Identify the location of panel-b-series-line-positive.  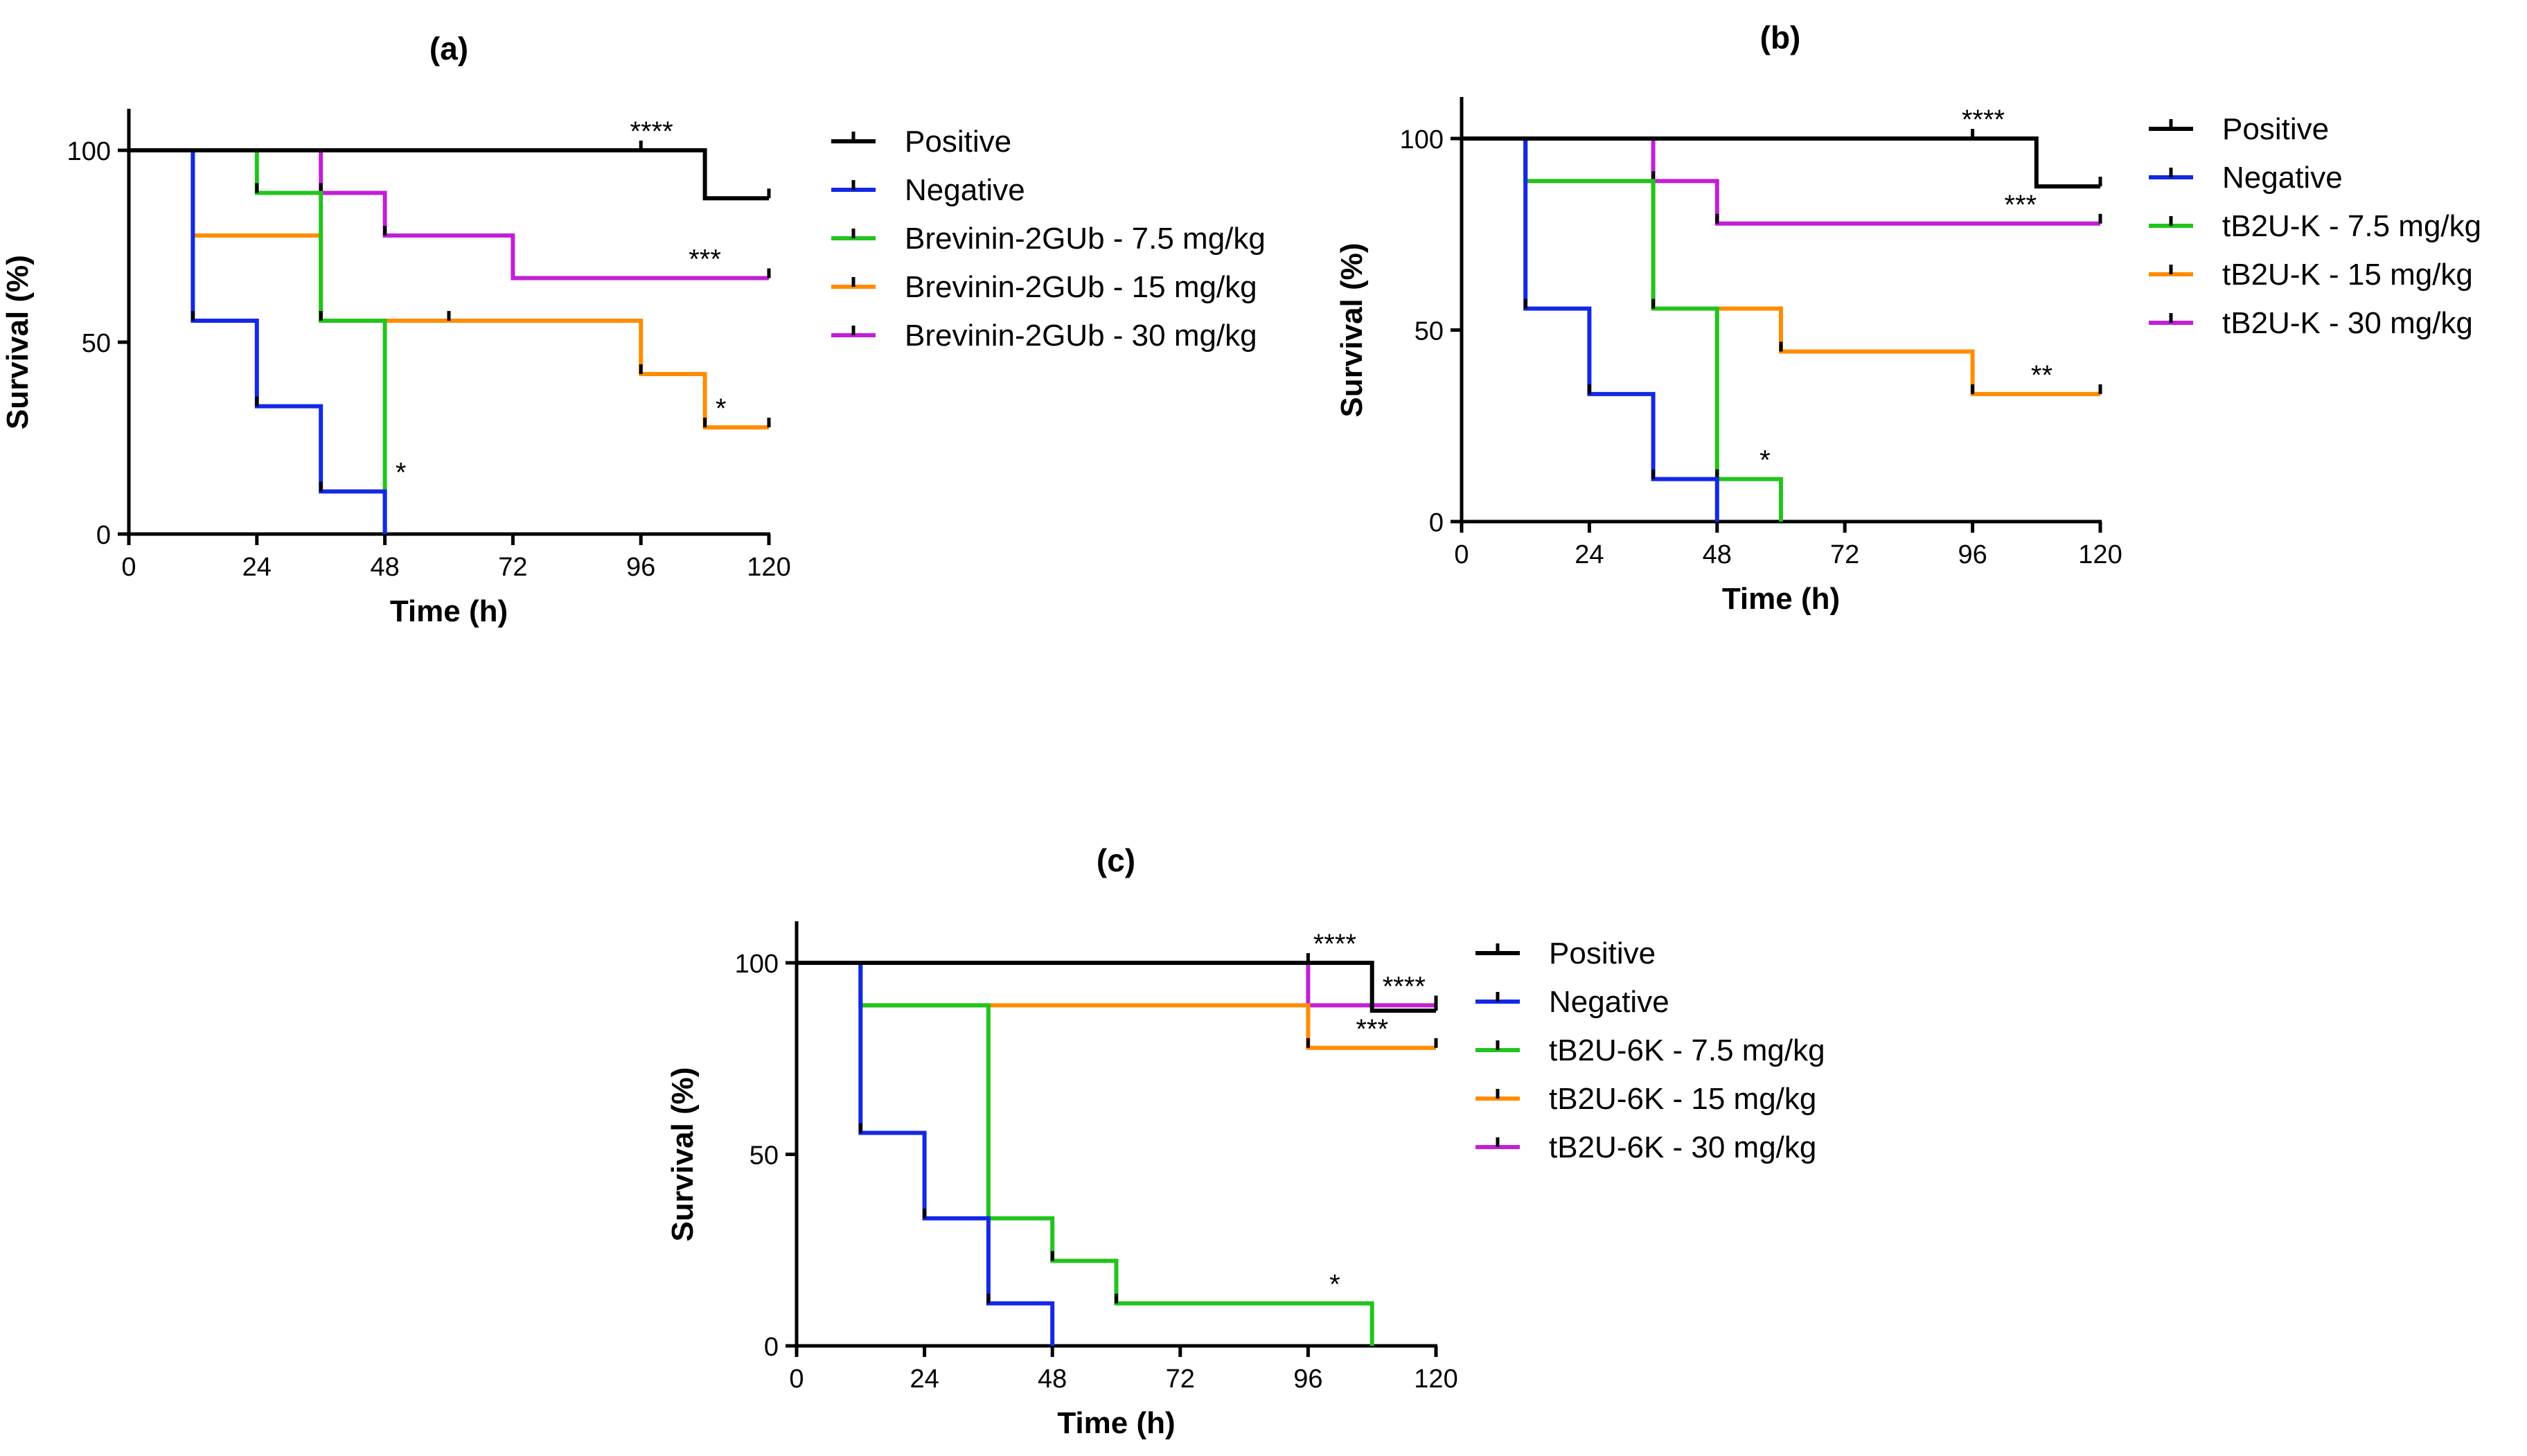
(1781, 162).